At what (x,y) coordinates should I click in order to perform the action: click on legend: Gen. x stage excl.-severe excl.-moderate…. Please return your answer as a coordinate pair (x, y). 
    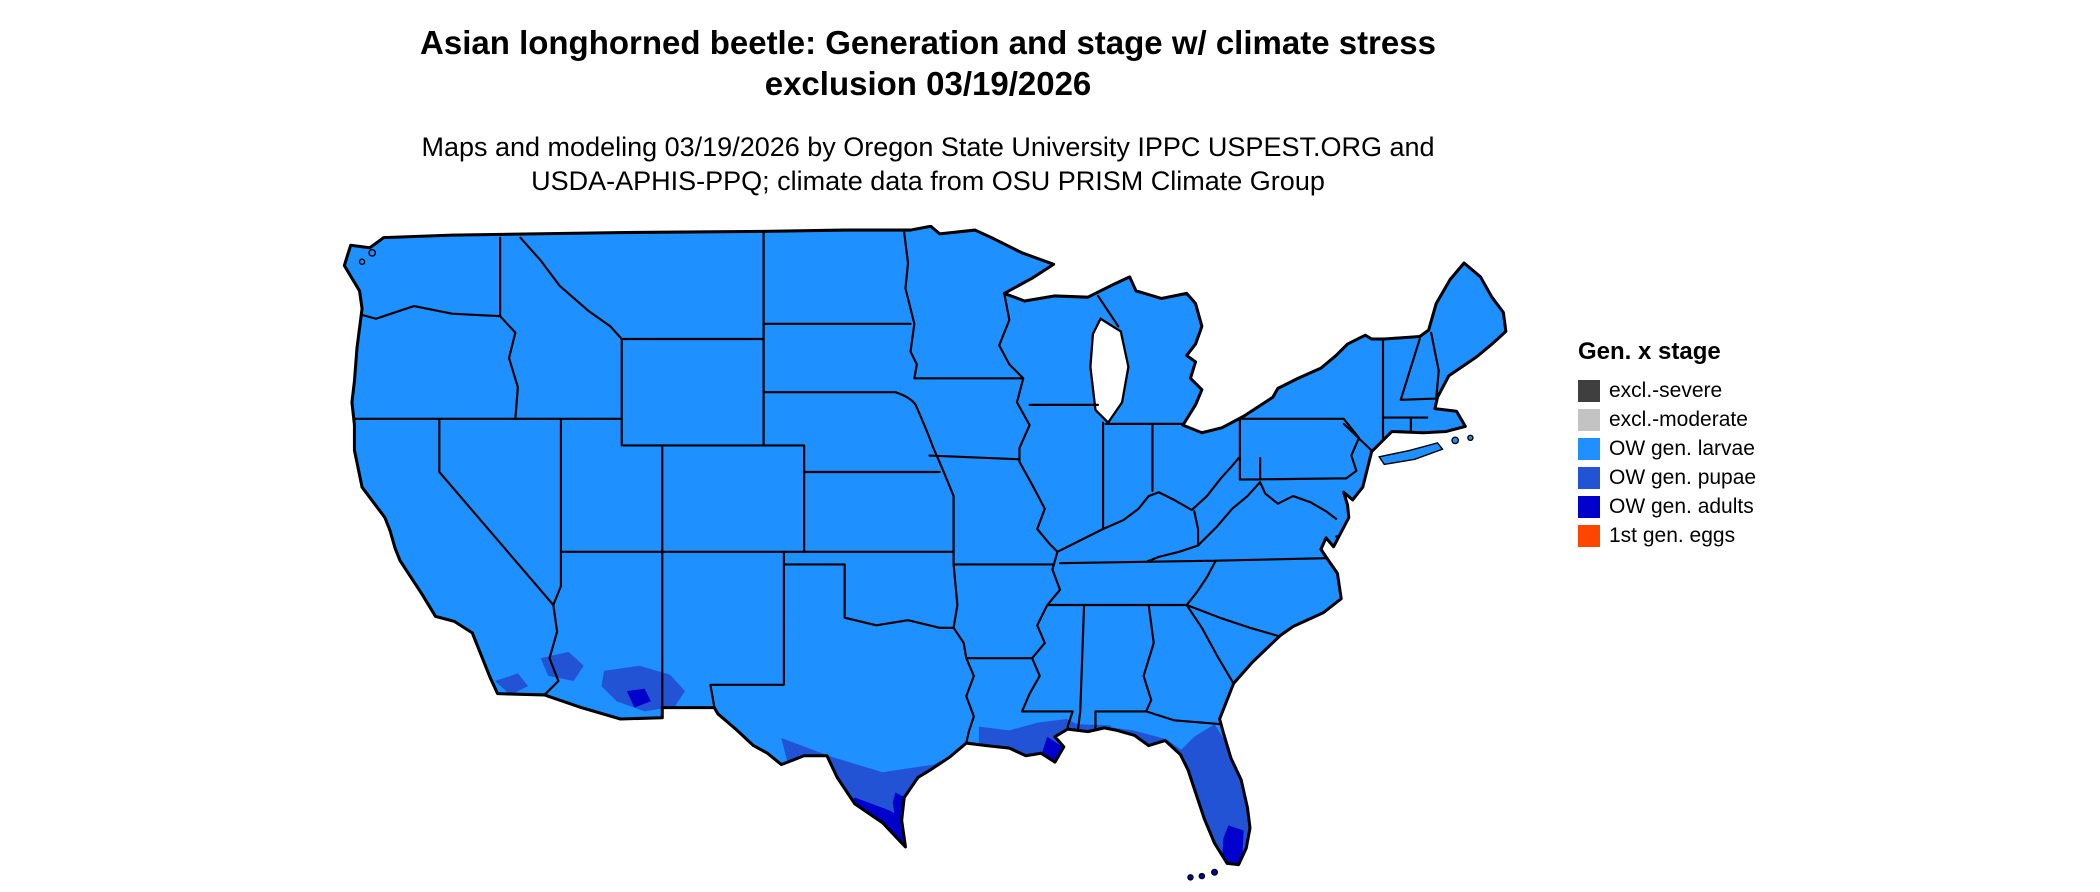
    Looking at the image, I should click on (1713, 445).